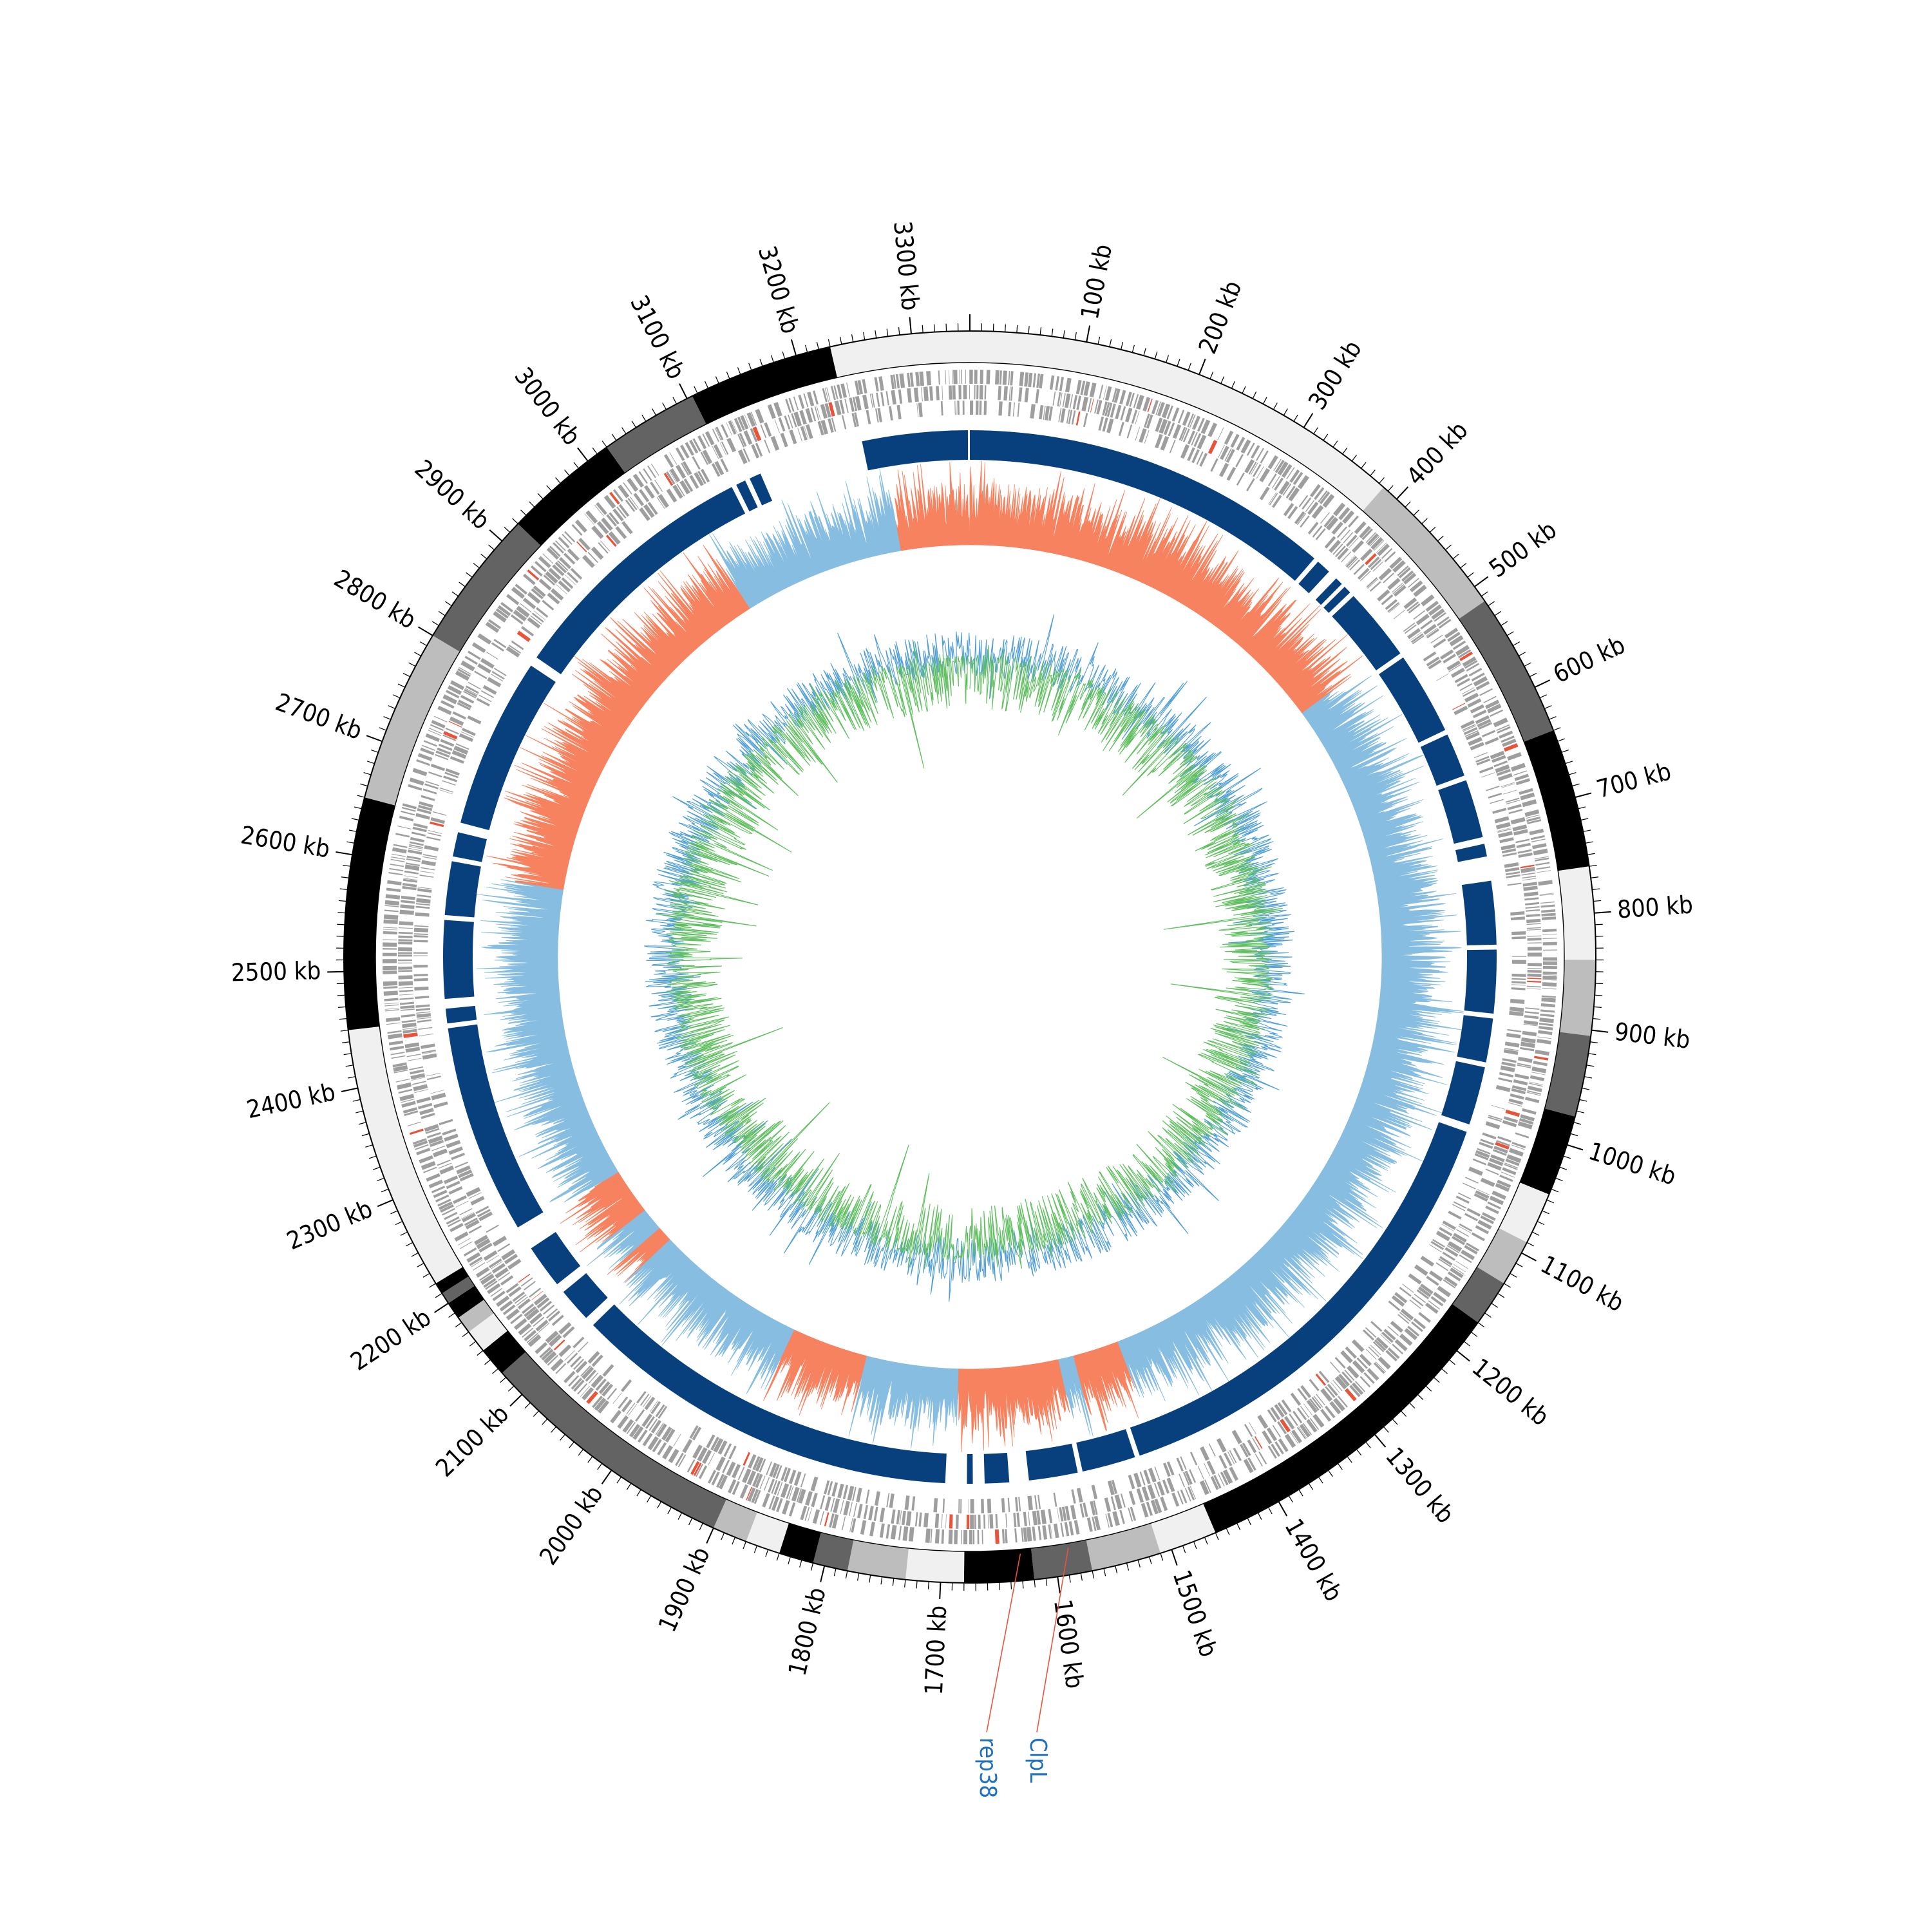 Image resolution: width=1932 pixels, height=1932 pixels. I want to click on tick-label: 1500 kb, so click(1195, 1613).